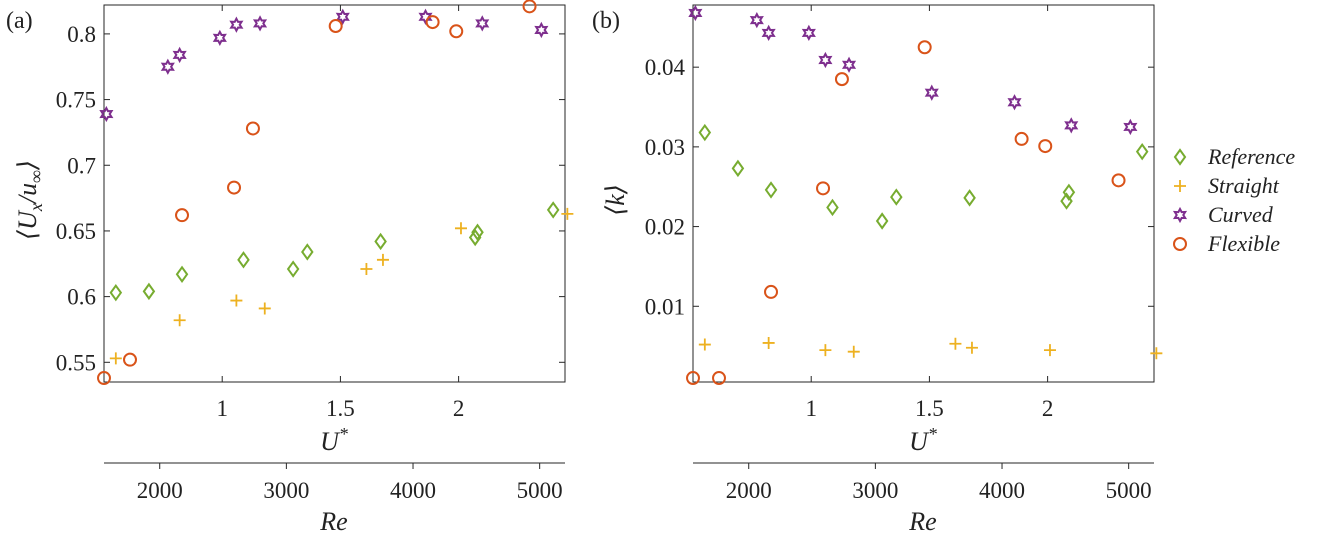  What do you see at coordinates (1180, 186) in the screenshot?
I see `legend-marker-straight` at bounding box center [1180, 186].